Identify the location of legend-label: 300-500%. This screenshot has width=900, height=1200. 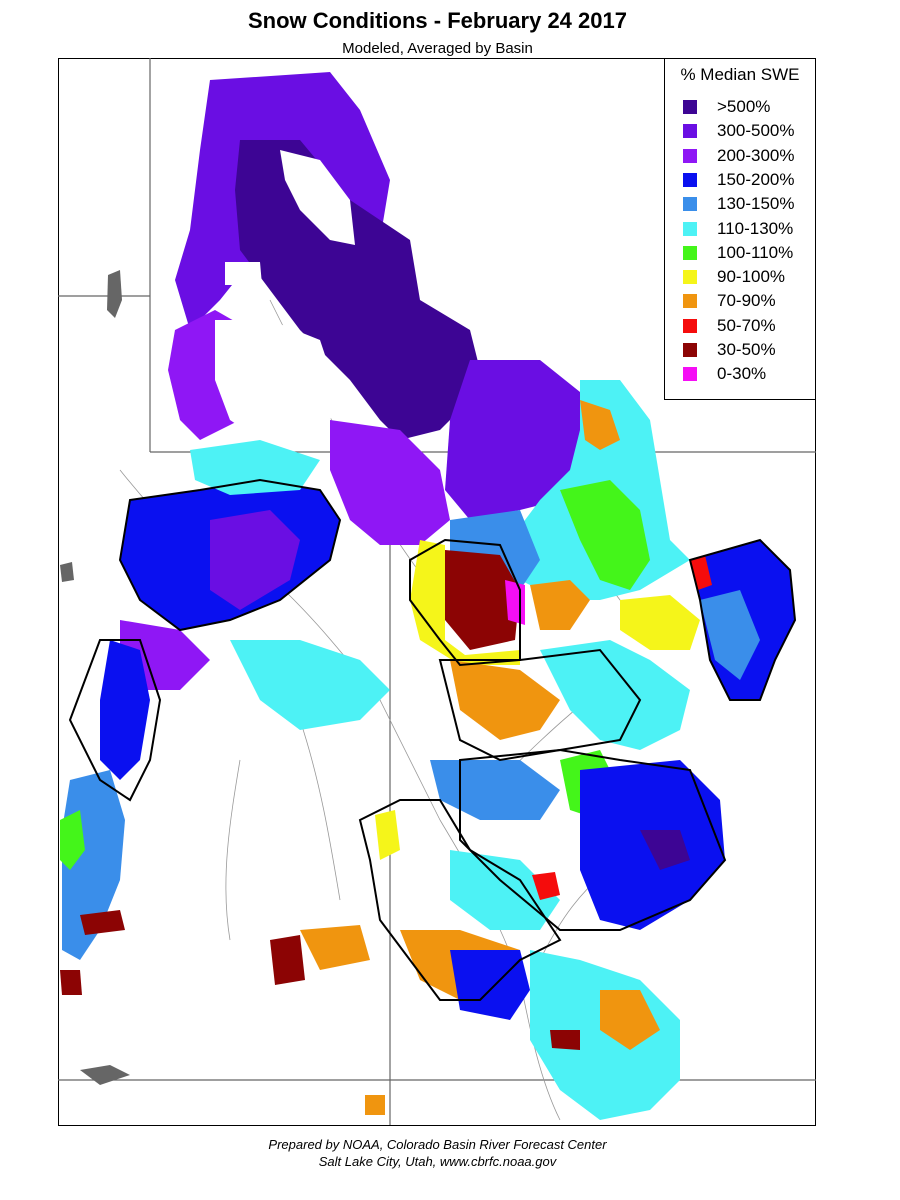
(756, 131).